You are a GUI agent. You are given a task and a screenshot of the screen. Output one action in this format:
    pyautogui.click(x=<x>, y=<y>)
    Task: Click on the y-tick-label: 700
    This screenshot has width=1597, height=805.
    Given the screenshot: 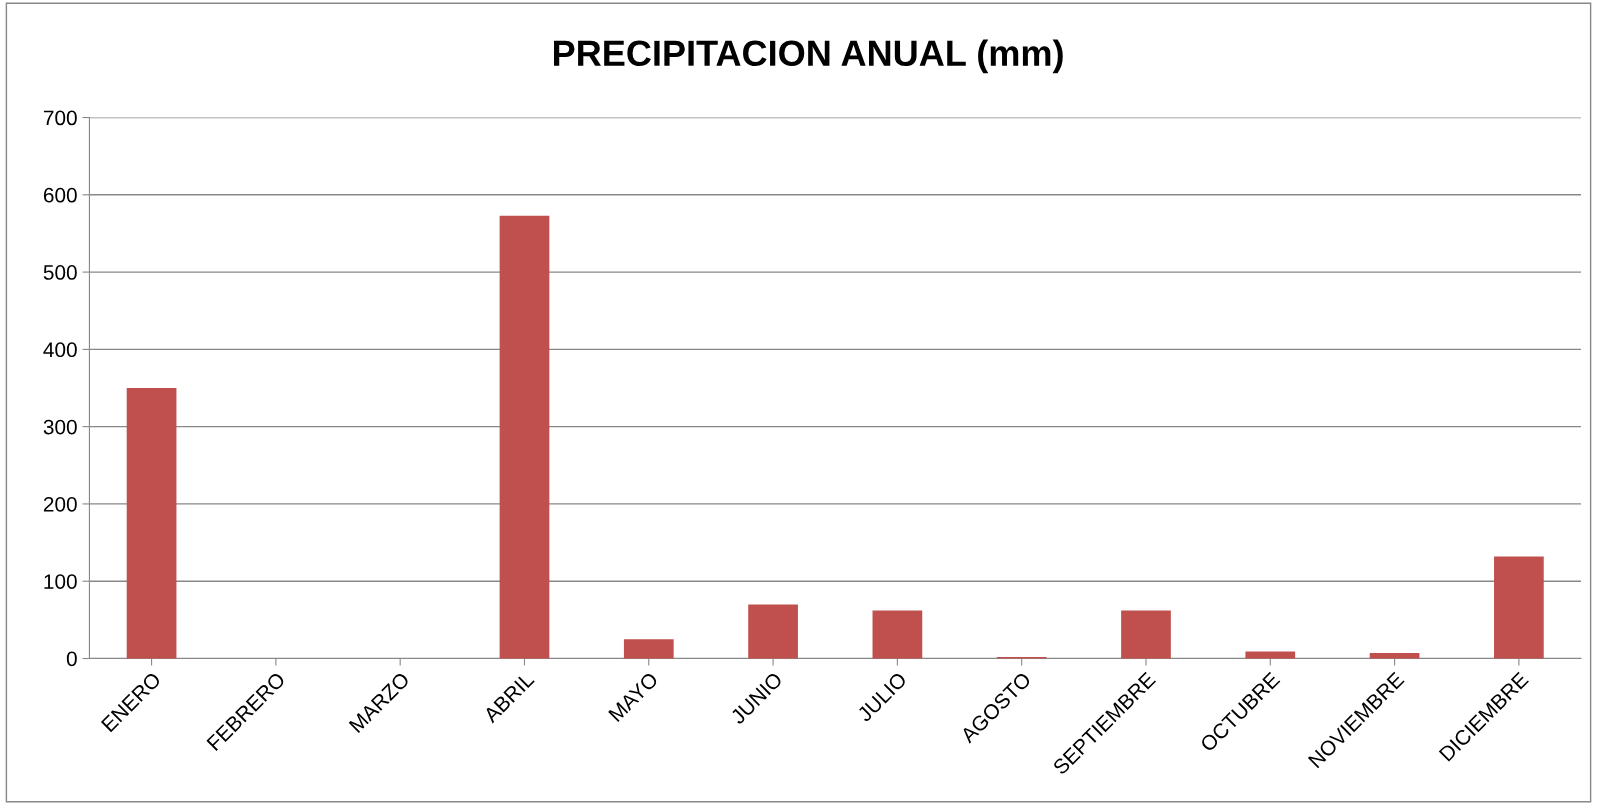 What is the action you would take?
    pyautogui.click(x=60, y=118)
    